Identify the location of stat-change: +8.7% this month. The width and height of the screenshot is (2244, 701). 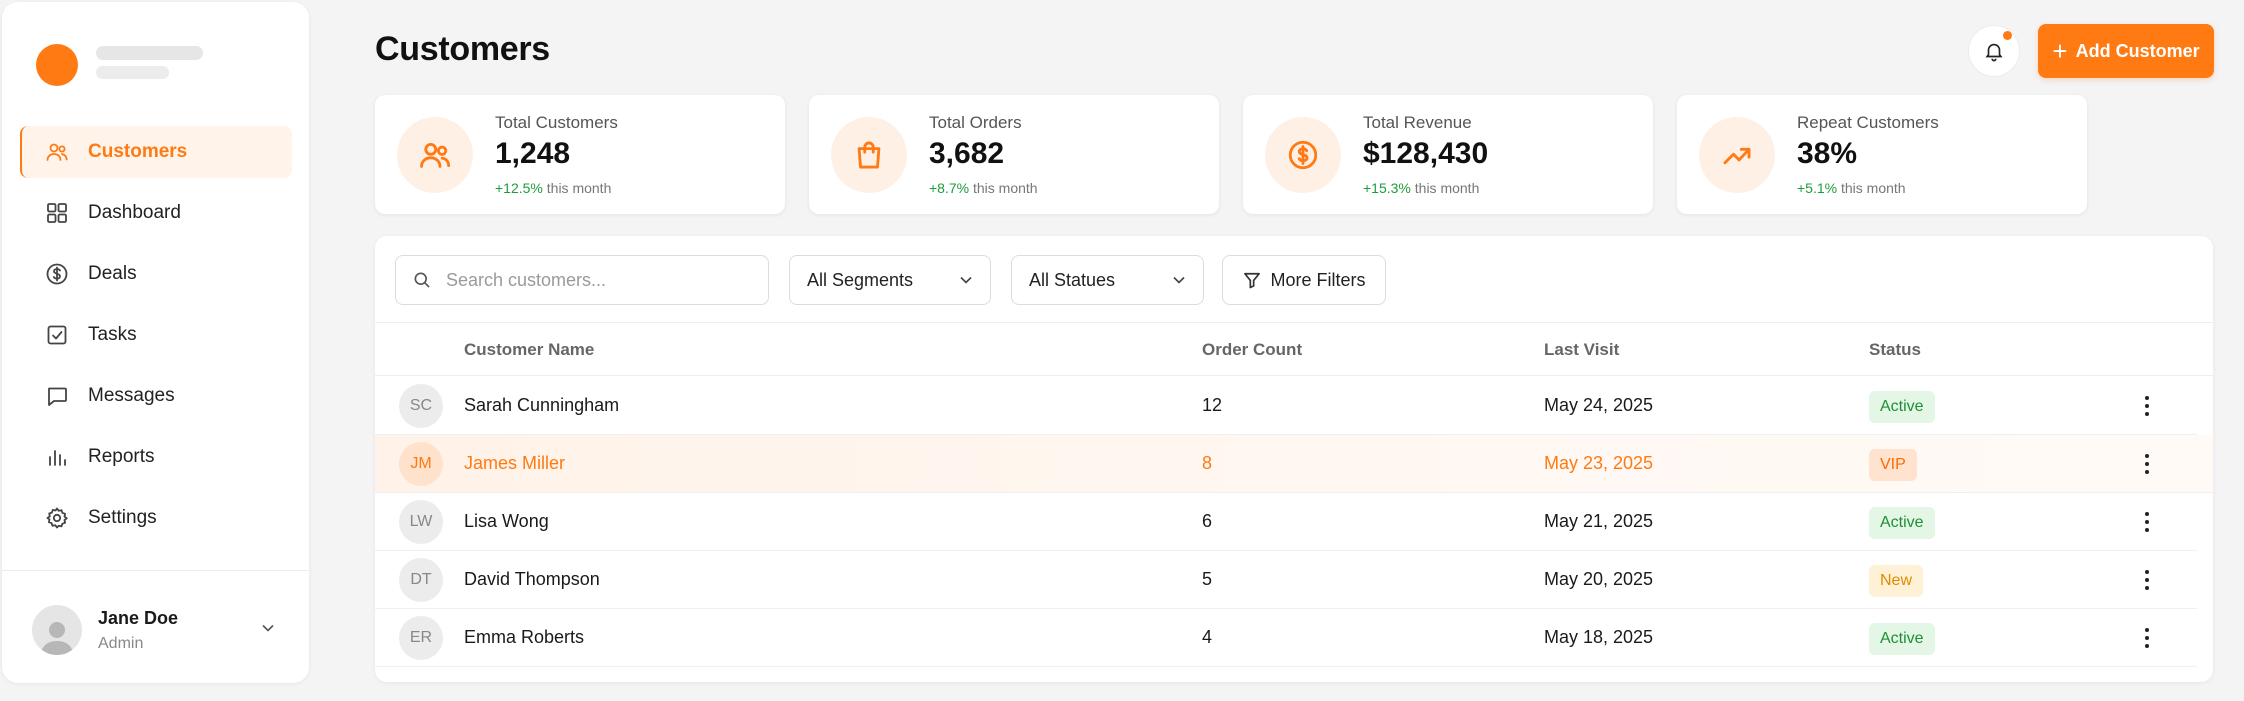
(983, 188).